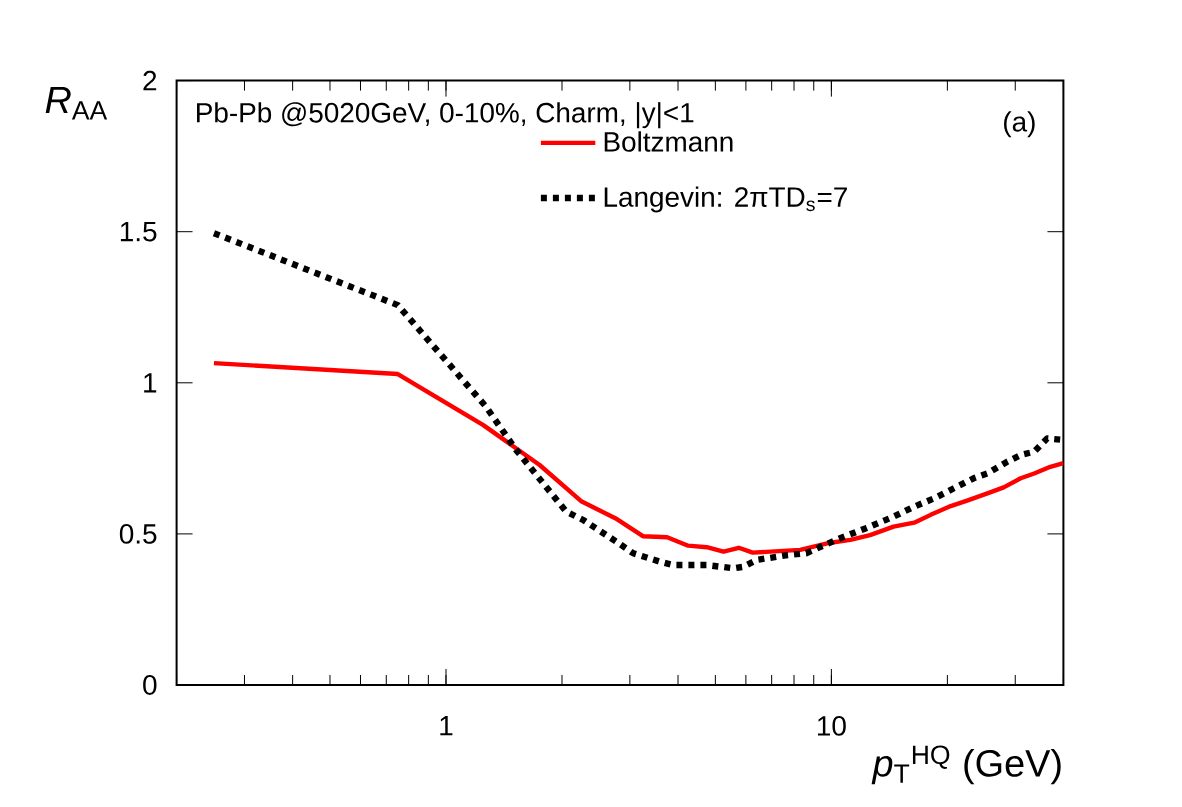  I want to click on x-axis-title: p$_{T}$$^{HQ}$ (GeV), so click(966, 765).